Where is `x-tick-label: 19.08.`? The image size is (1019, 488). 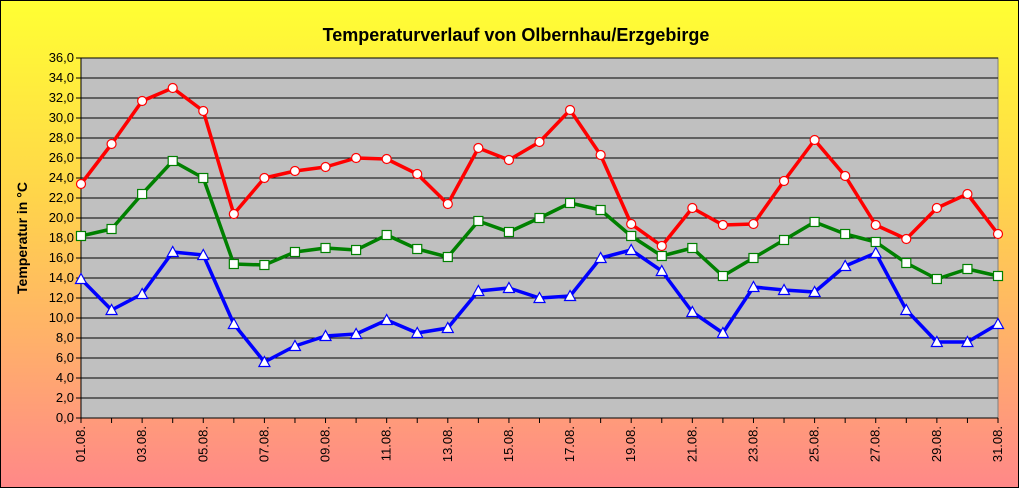 x-tick-label: 19.08. is located at coordinates (630, 444).